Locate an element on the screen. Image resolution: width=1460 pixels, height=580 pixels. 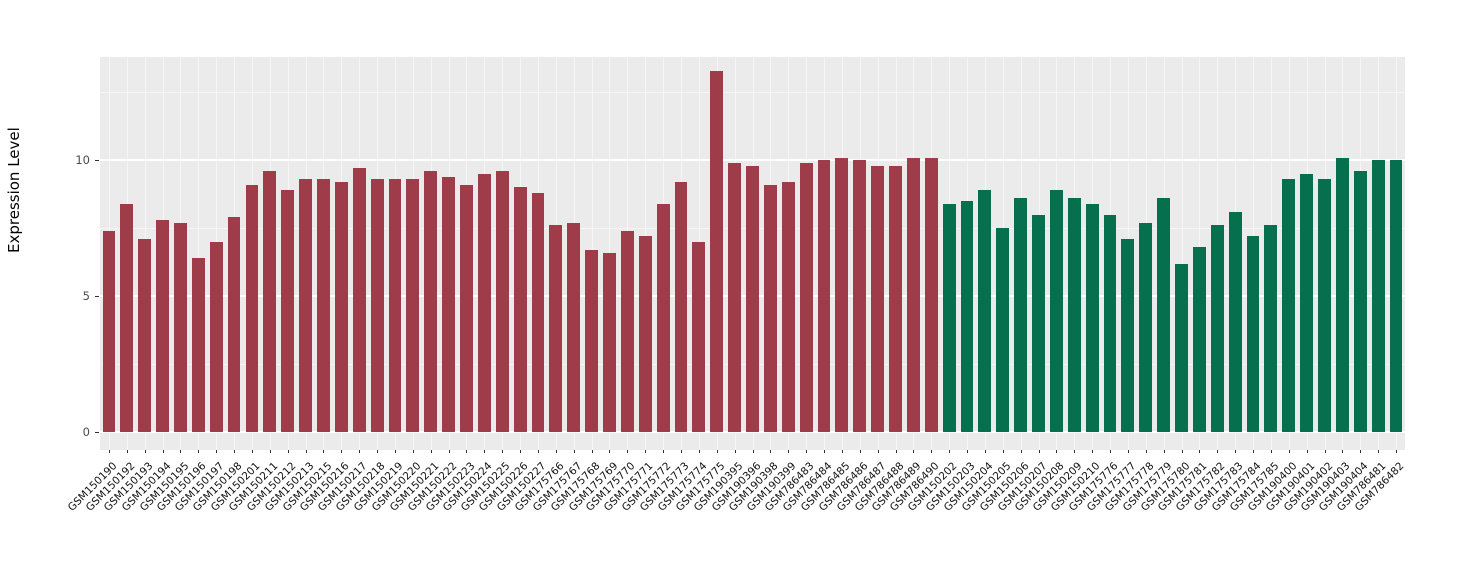
gridline-vertical is located at coordinates (199, 253).